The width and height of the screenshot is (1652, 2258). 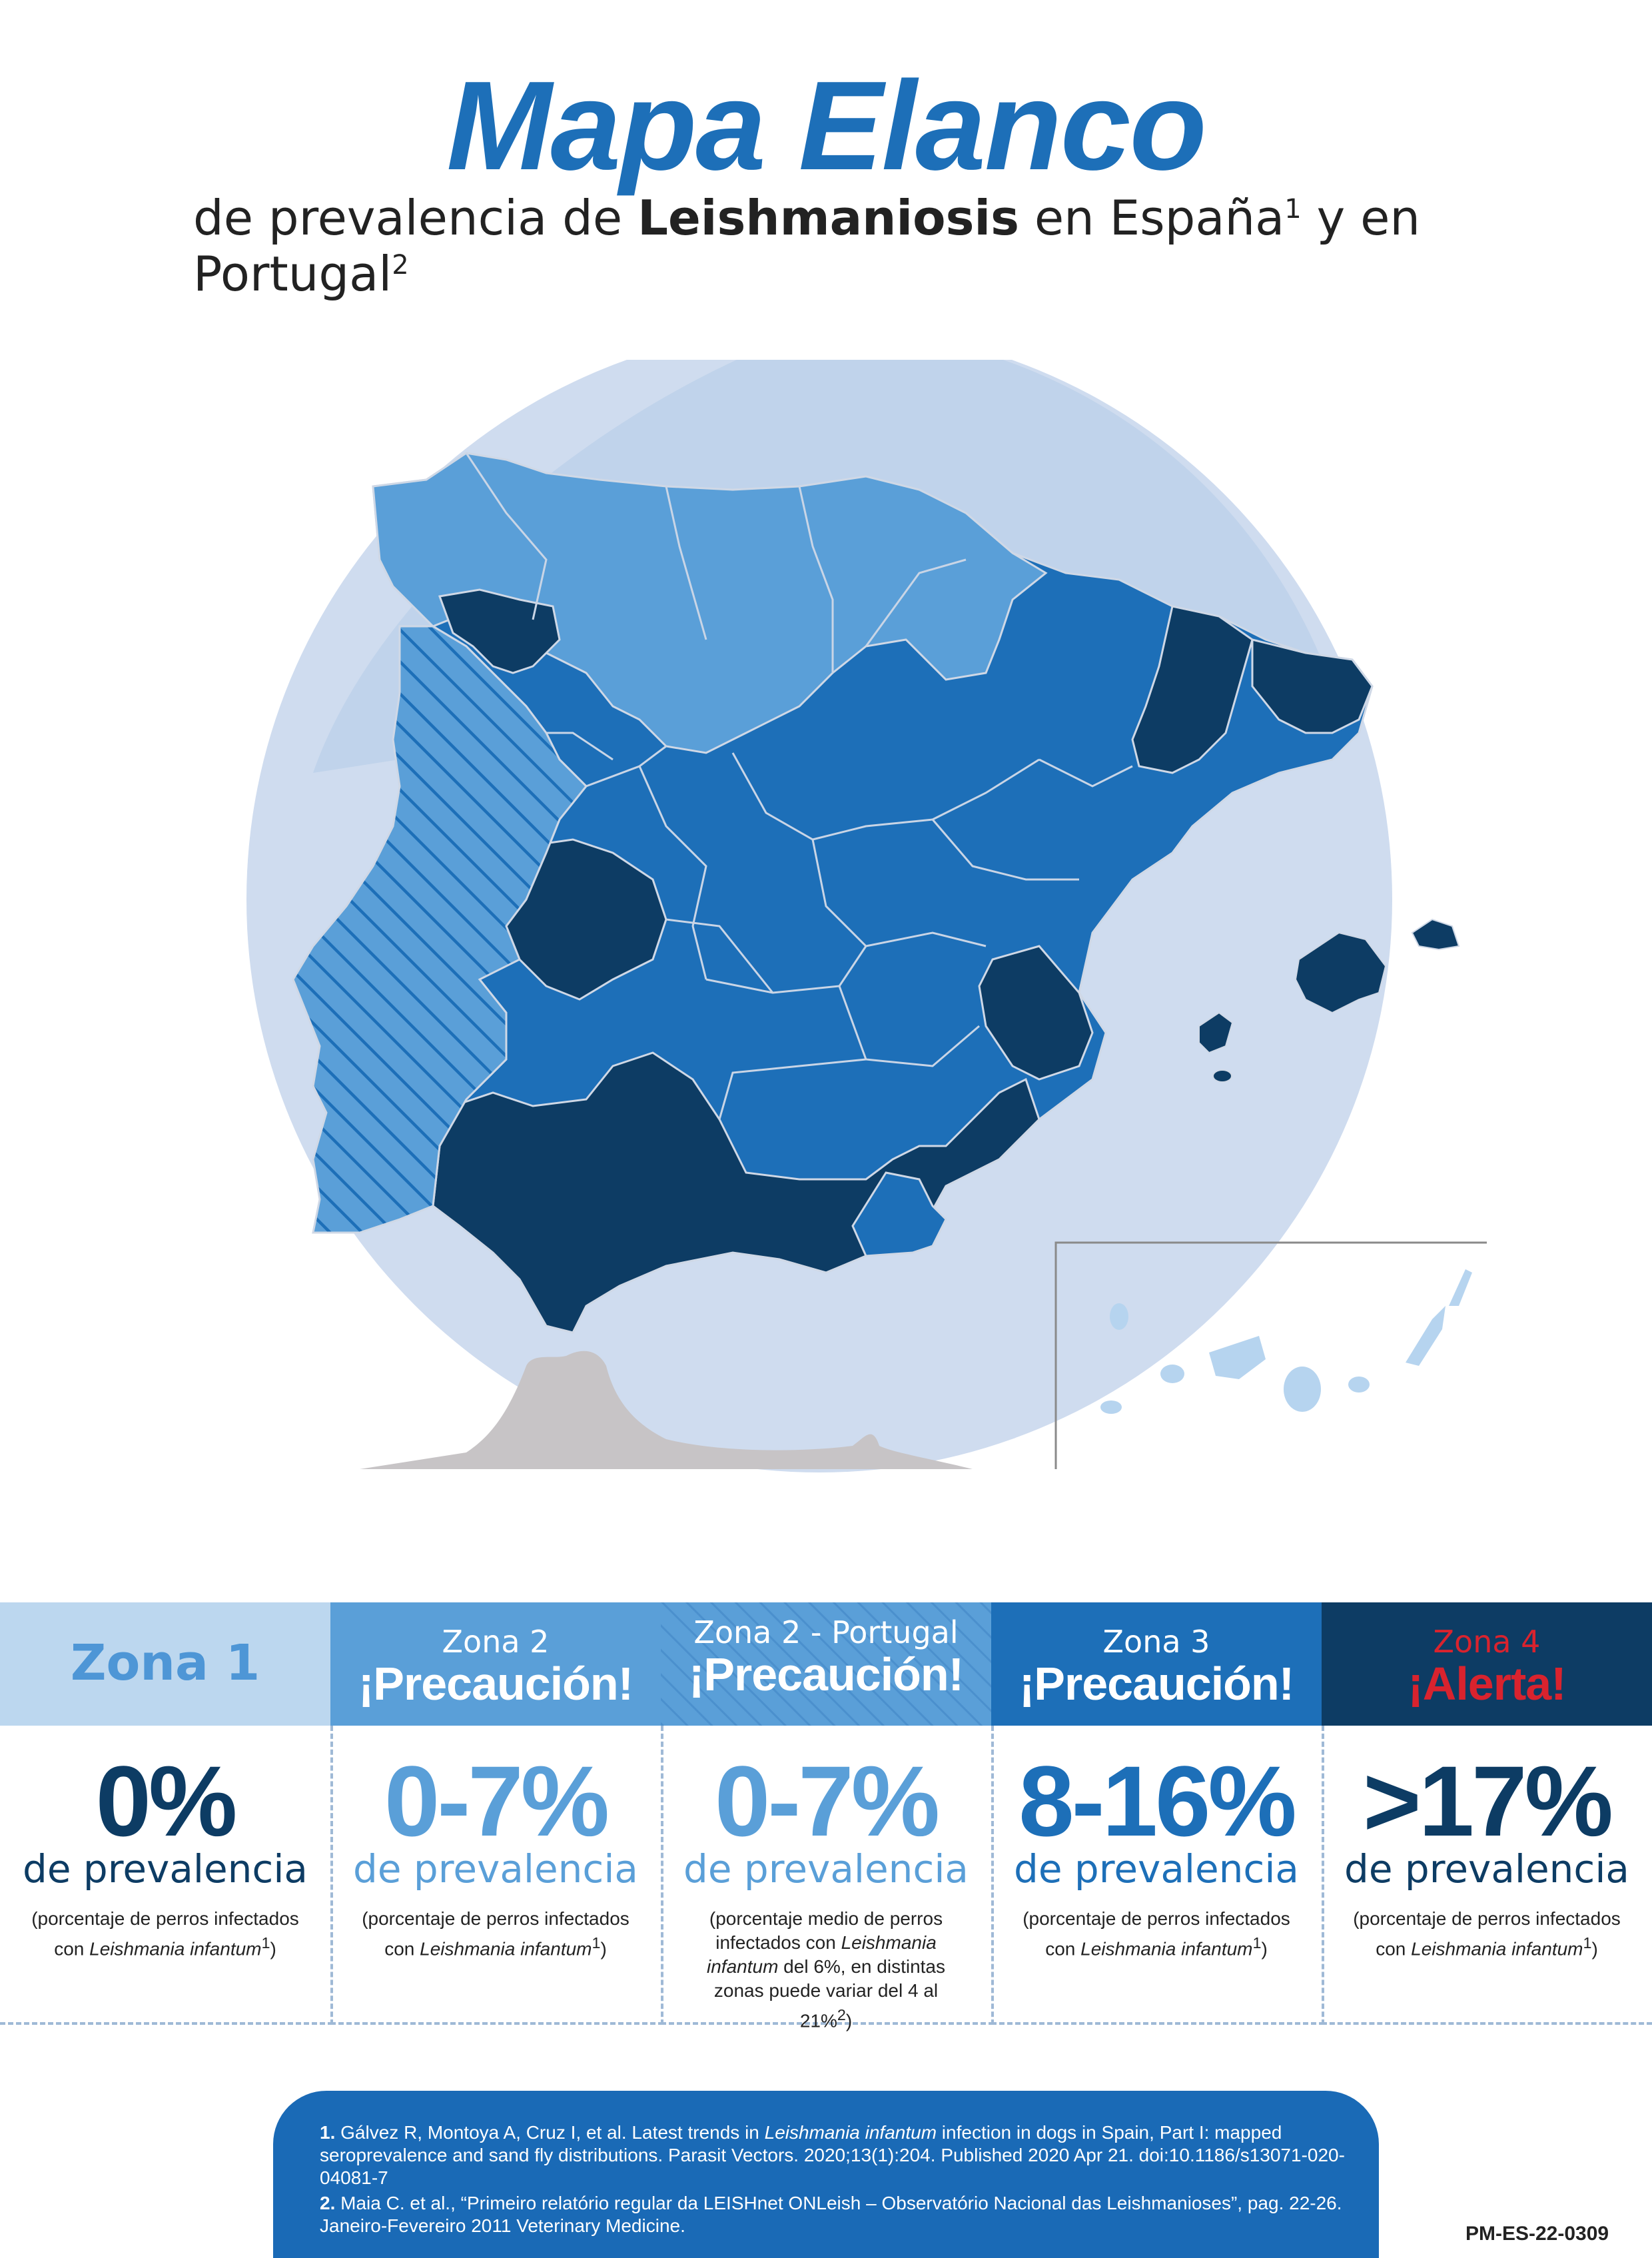 I want to click on zone3-almeria, so click(x=899, y=1214).